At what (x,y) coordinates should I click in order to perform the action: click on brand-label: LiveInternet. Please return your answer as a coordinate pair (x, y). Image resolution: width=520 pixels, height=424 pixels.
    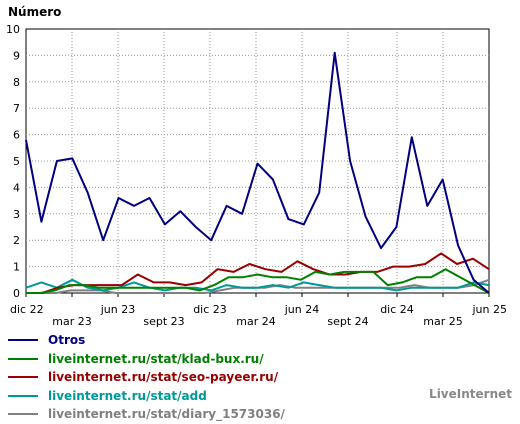
    Looking at the image, I should click on (470, 394).